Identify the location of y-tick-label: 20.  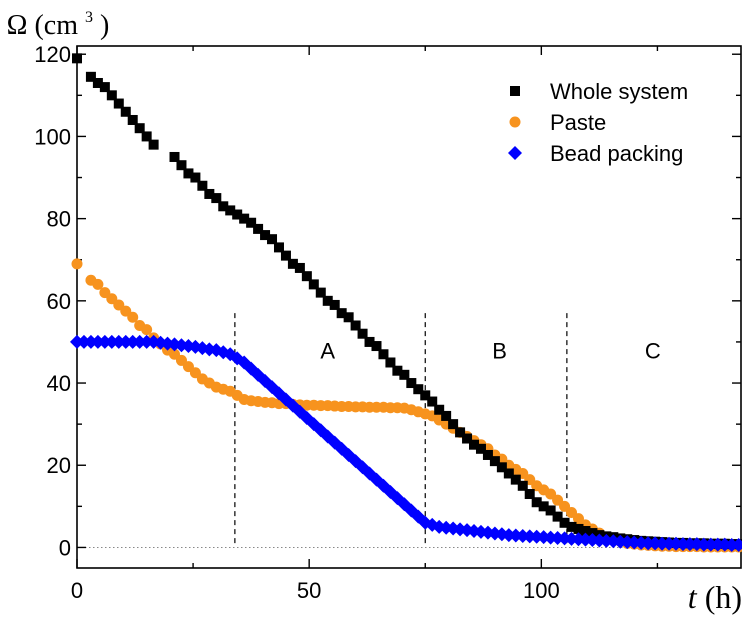
(59, 465).